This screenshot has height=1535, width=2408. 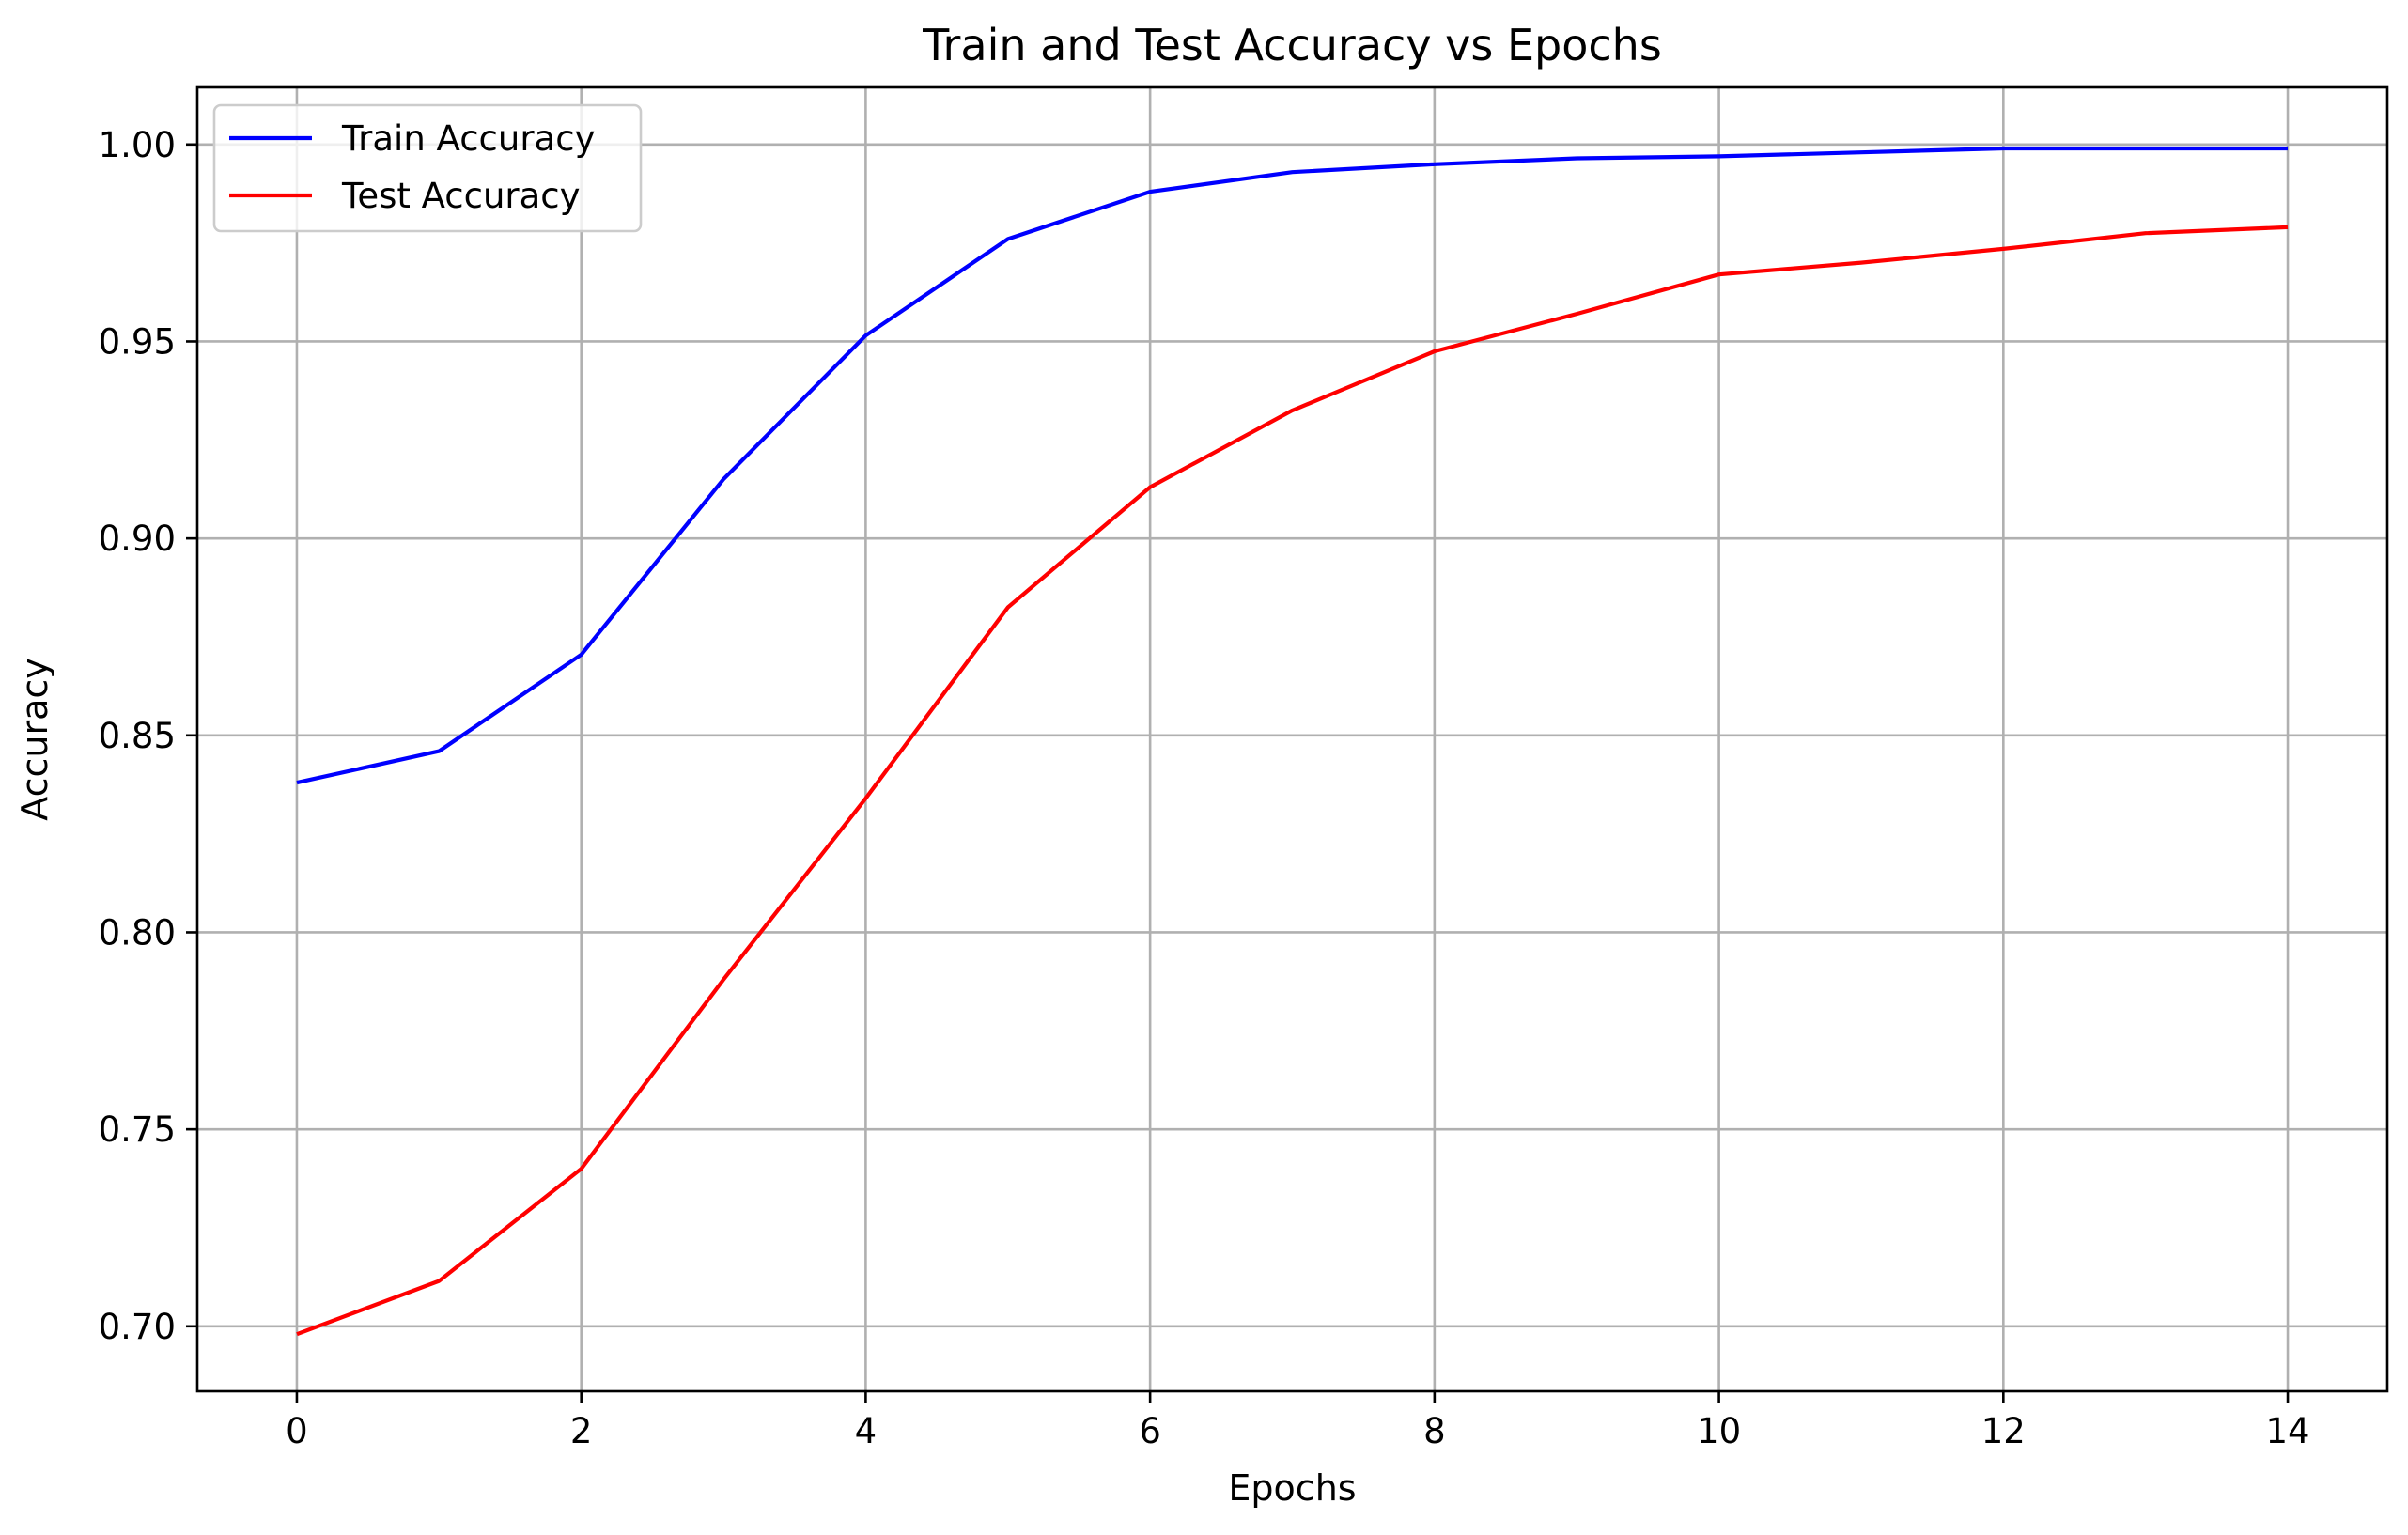 What do you see at coordinates (461, 196) in the screenshot?
I see `legend-label: Test Accuracy` at bounding box center [461, 196].